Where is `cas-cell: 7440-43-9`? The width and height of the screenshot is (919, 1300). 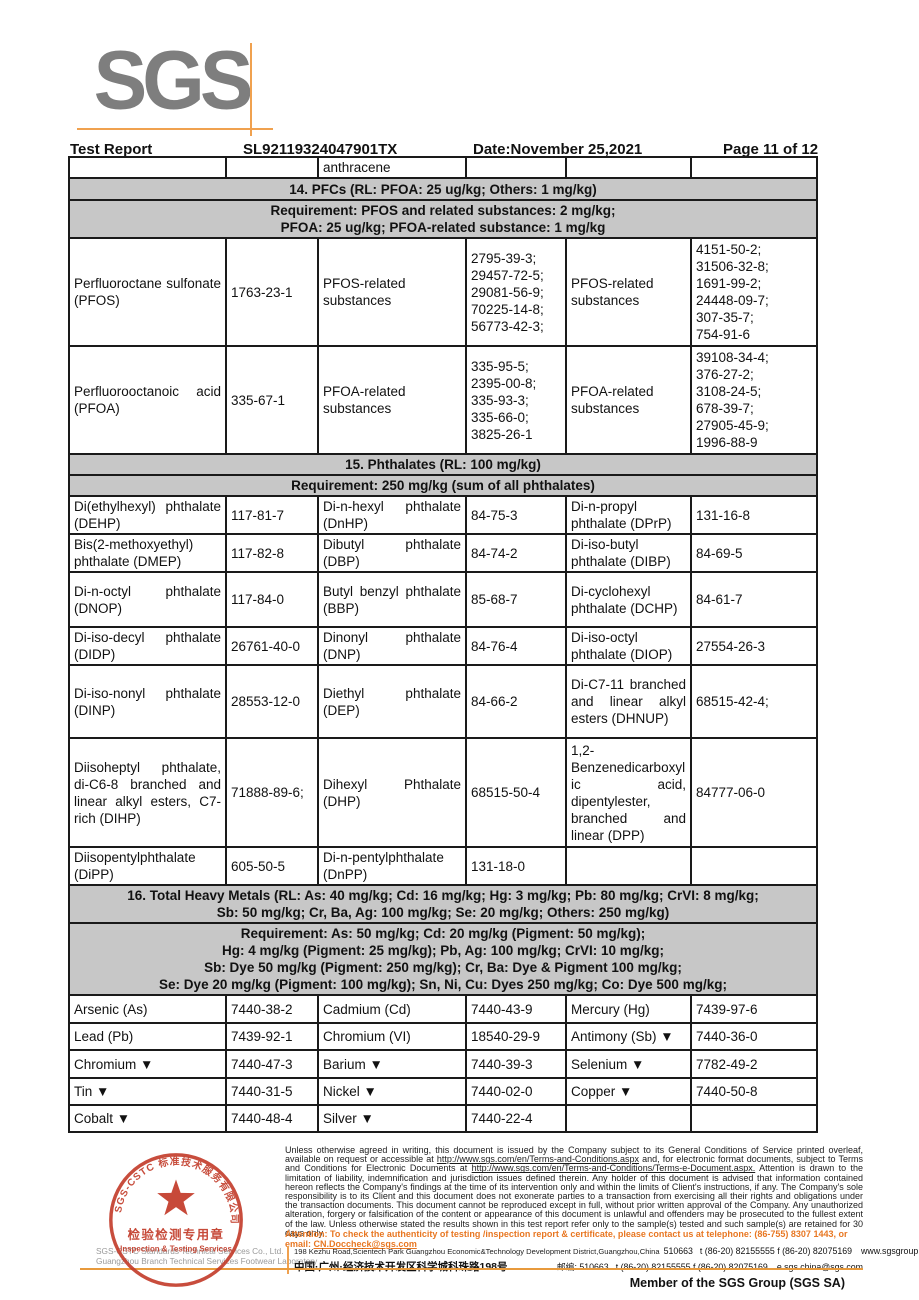
cas-cell: 7440-43-9 is located at coordinates (516, 1009).